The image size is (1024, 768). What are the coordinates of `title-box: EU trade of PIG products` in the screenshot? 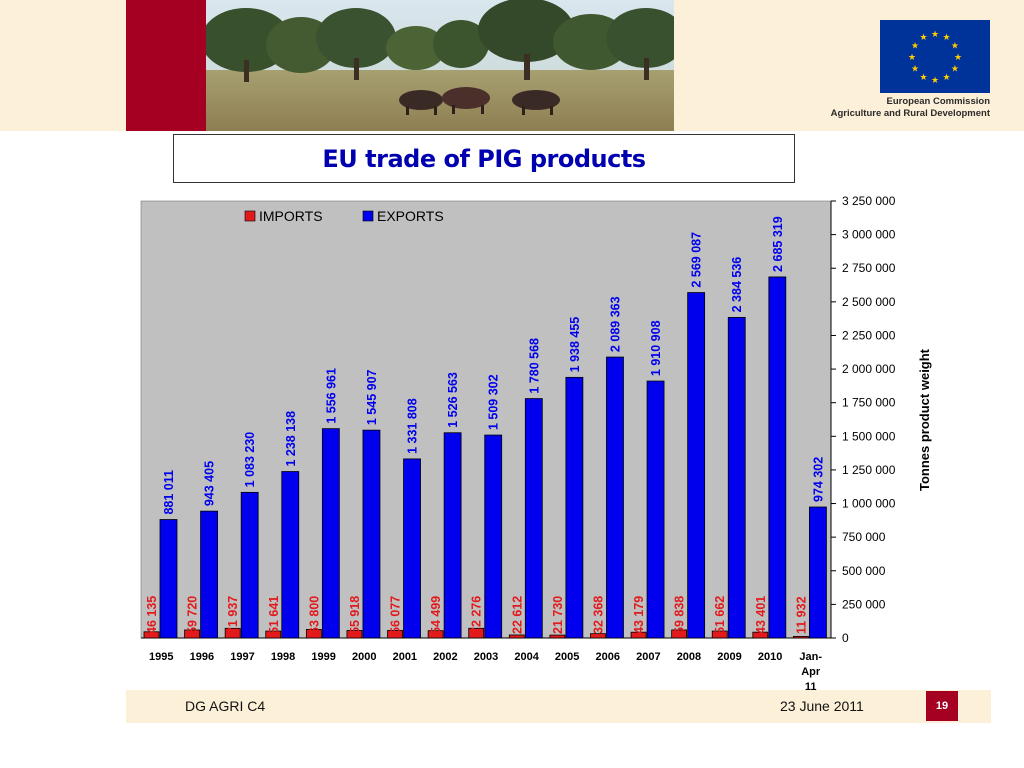 It's located at (484, 158).